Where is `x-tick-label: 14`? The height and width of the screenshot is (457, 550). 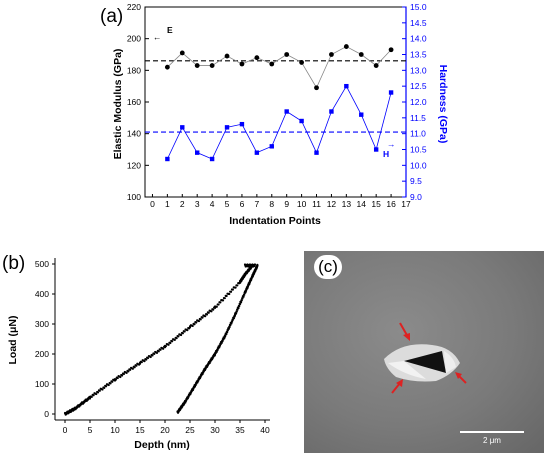
x-tick-label: 14 is located at coordinates (362, 204).